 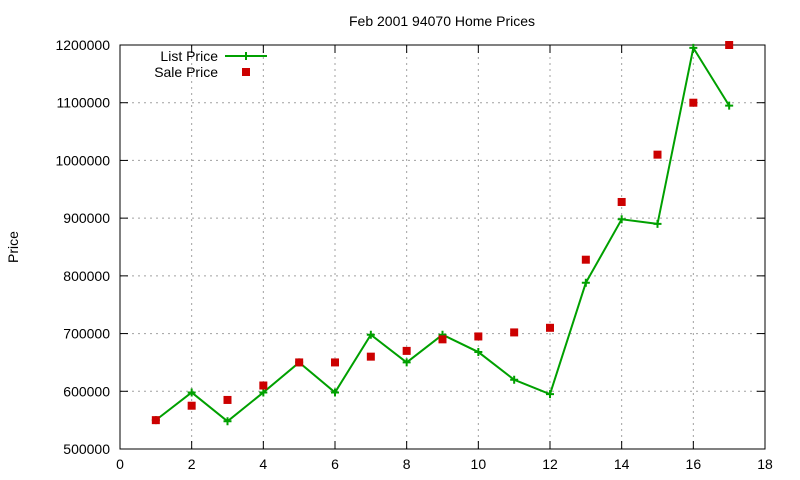 What do you see at coordinates (84, 103) in the screenshot?
I see `y-tick-label: 1100000` at bounding box center [84, 103].